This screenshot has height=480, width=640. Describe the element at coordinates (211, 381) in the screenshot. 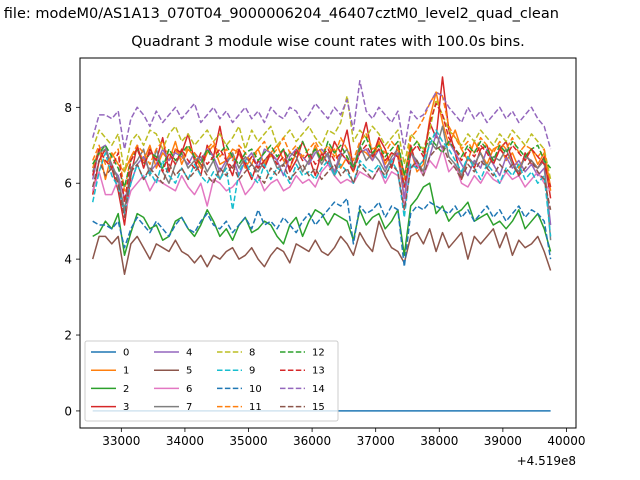

I see `legend-frame` at that location.